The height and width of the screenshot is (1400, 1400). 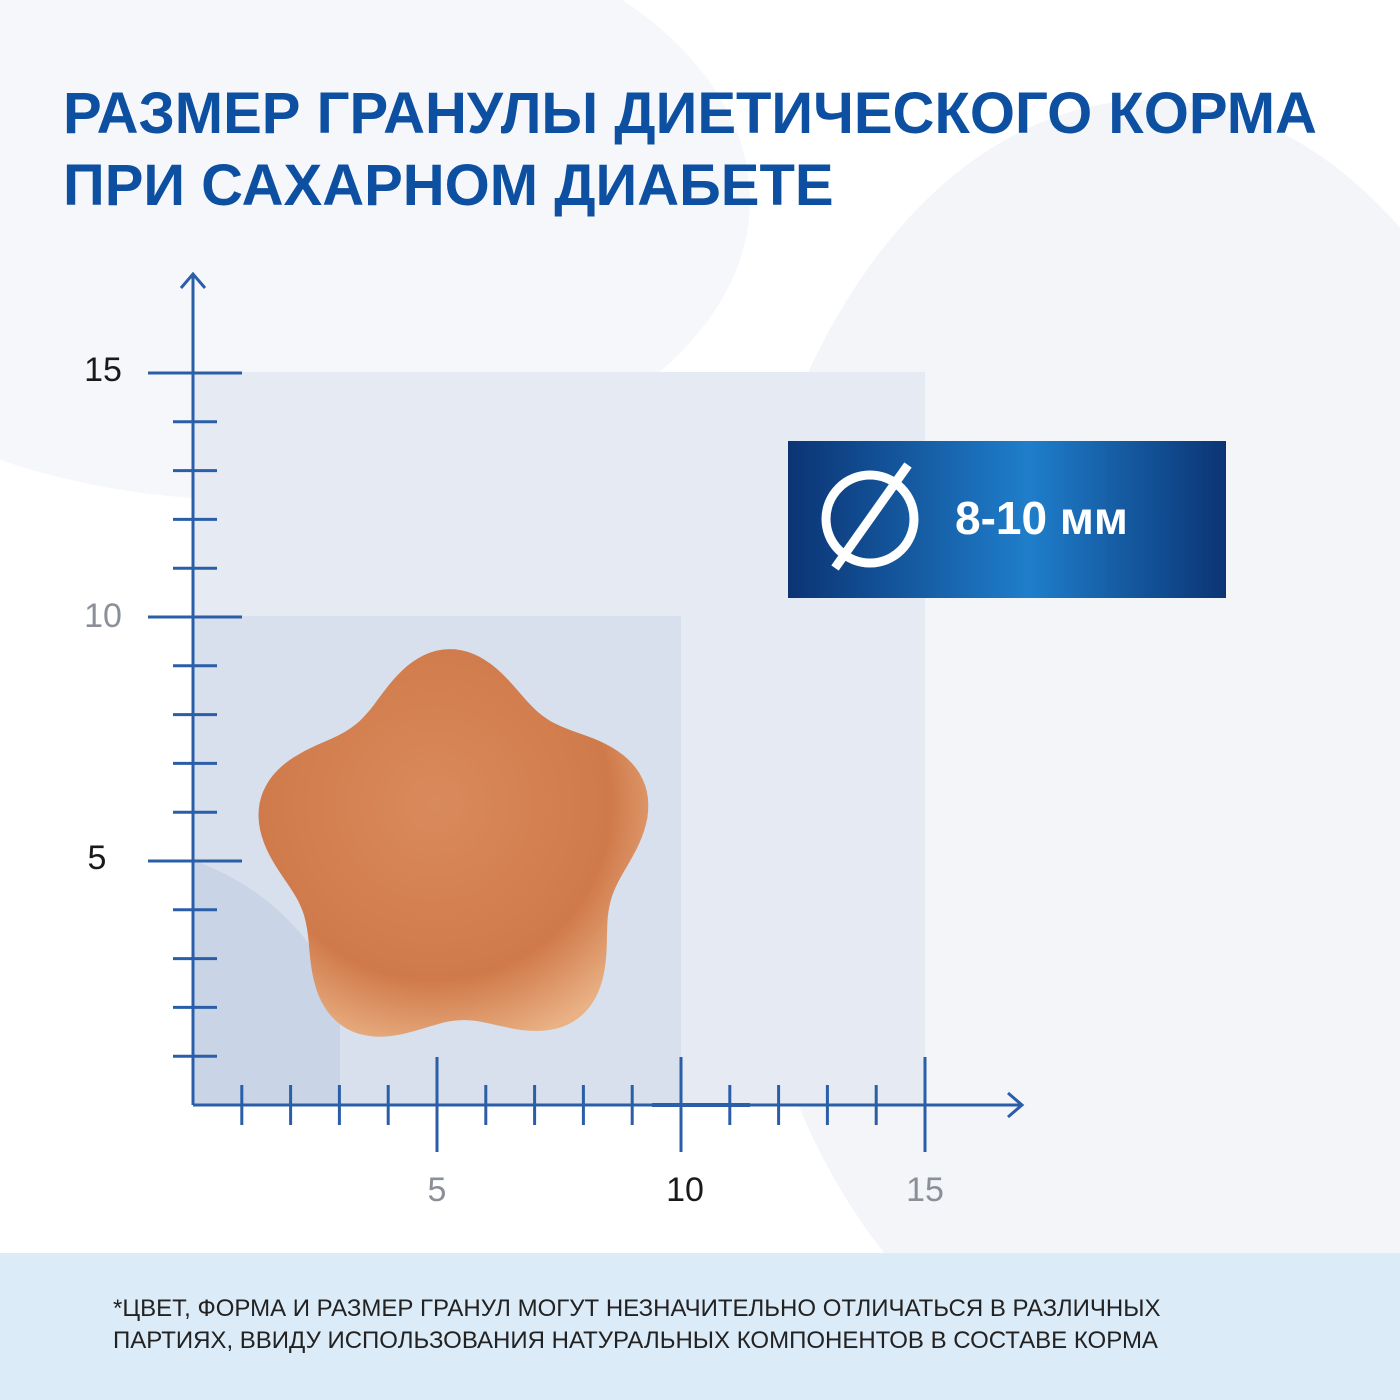 What do you see at coordinates (97, 858) in the screenshot?
I see `y-label: 5` at bounding box center [97, 858].